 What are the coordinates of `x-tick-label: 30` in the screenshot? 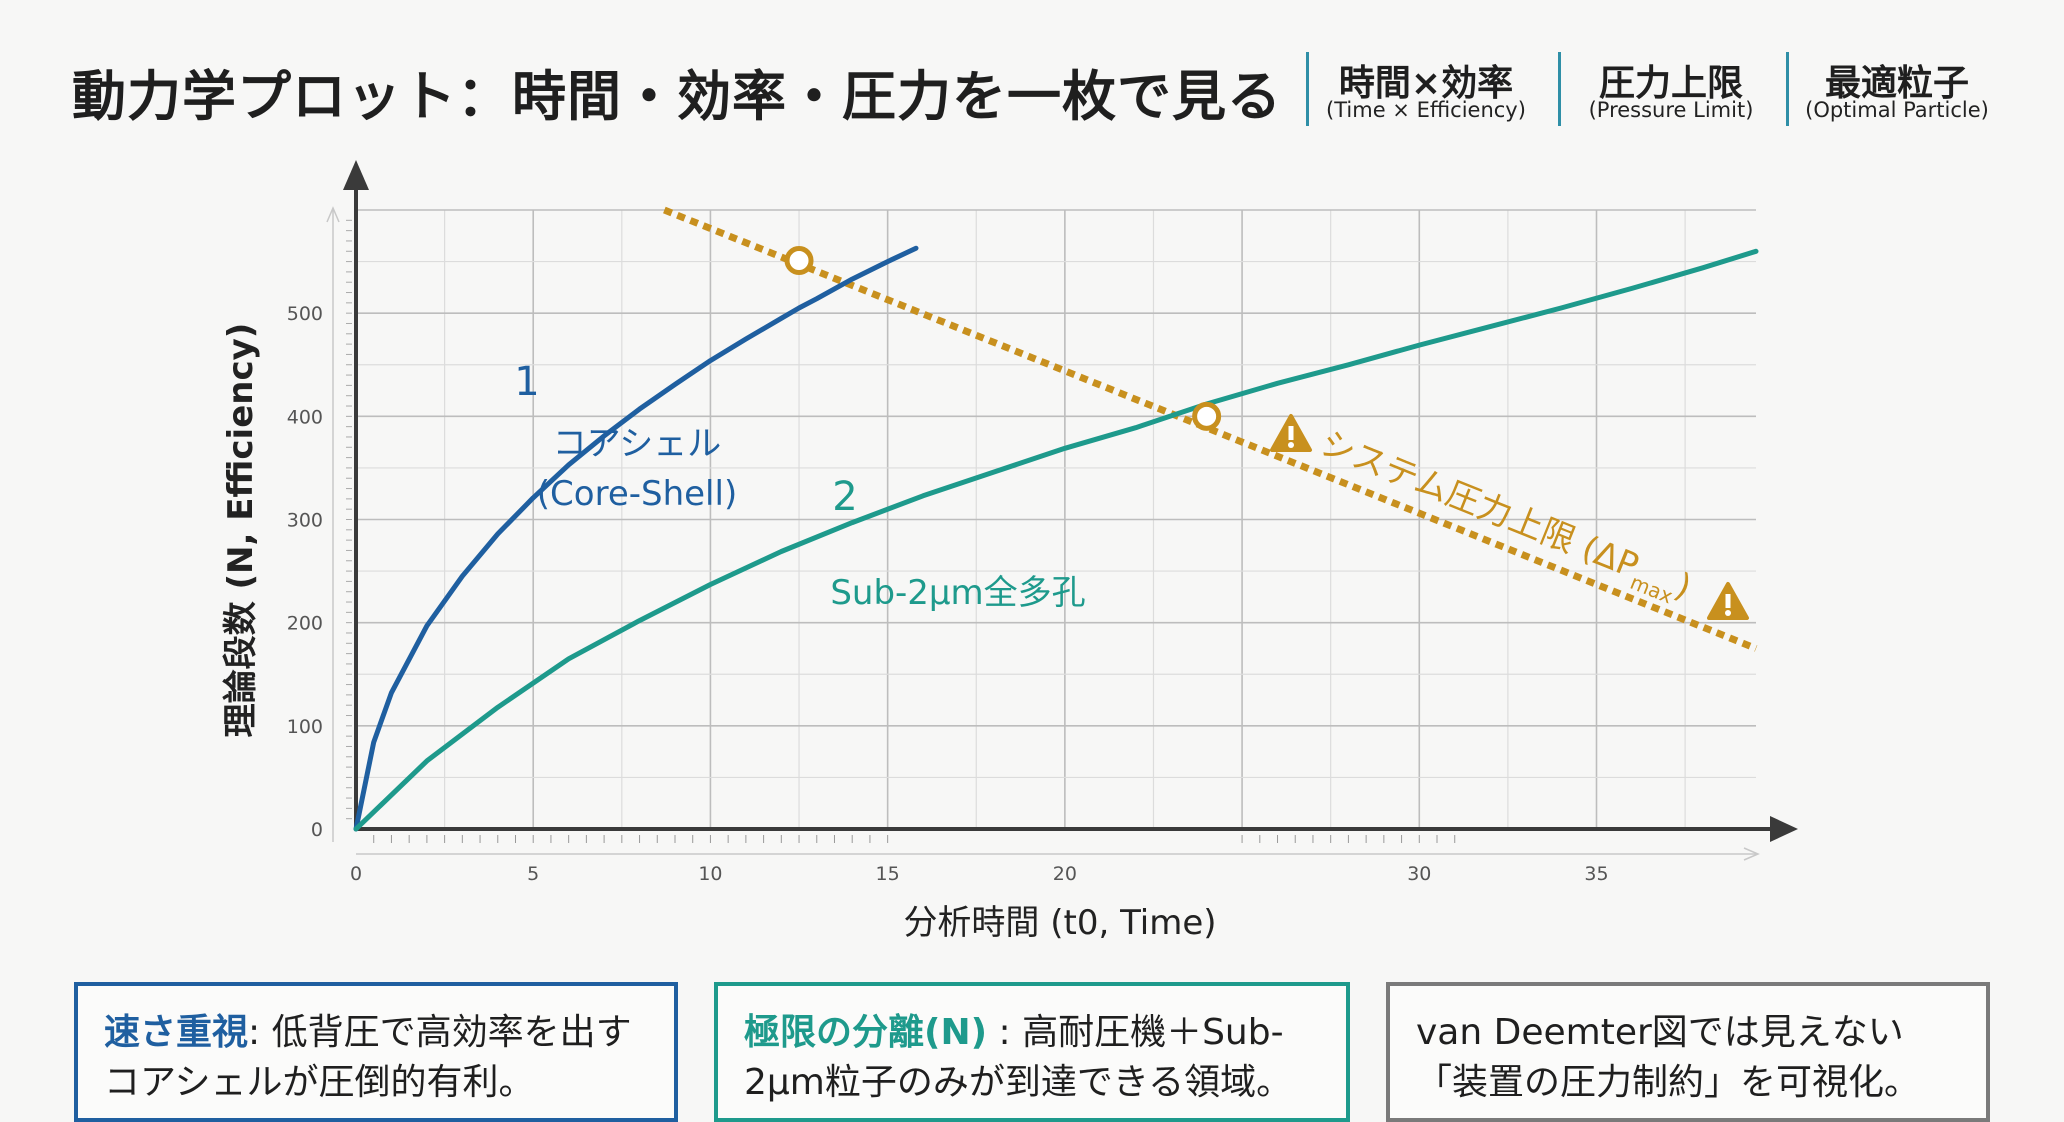 It's located at (1419, 874).